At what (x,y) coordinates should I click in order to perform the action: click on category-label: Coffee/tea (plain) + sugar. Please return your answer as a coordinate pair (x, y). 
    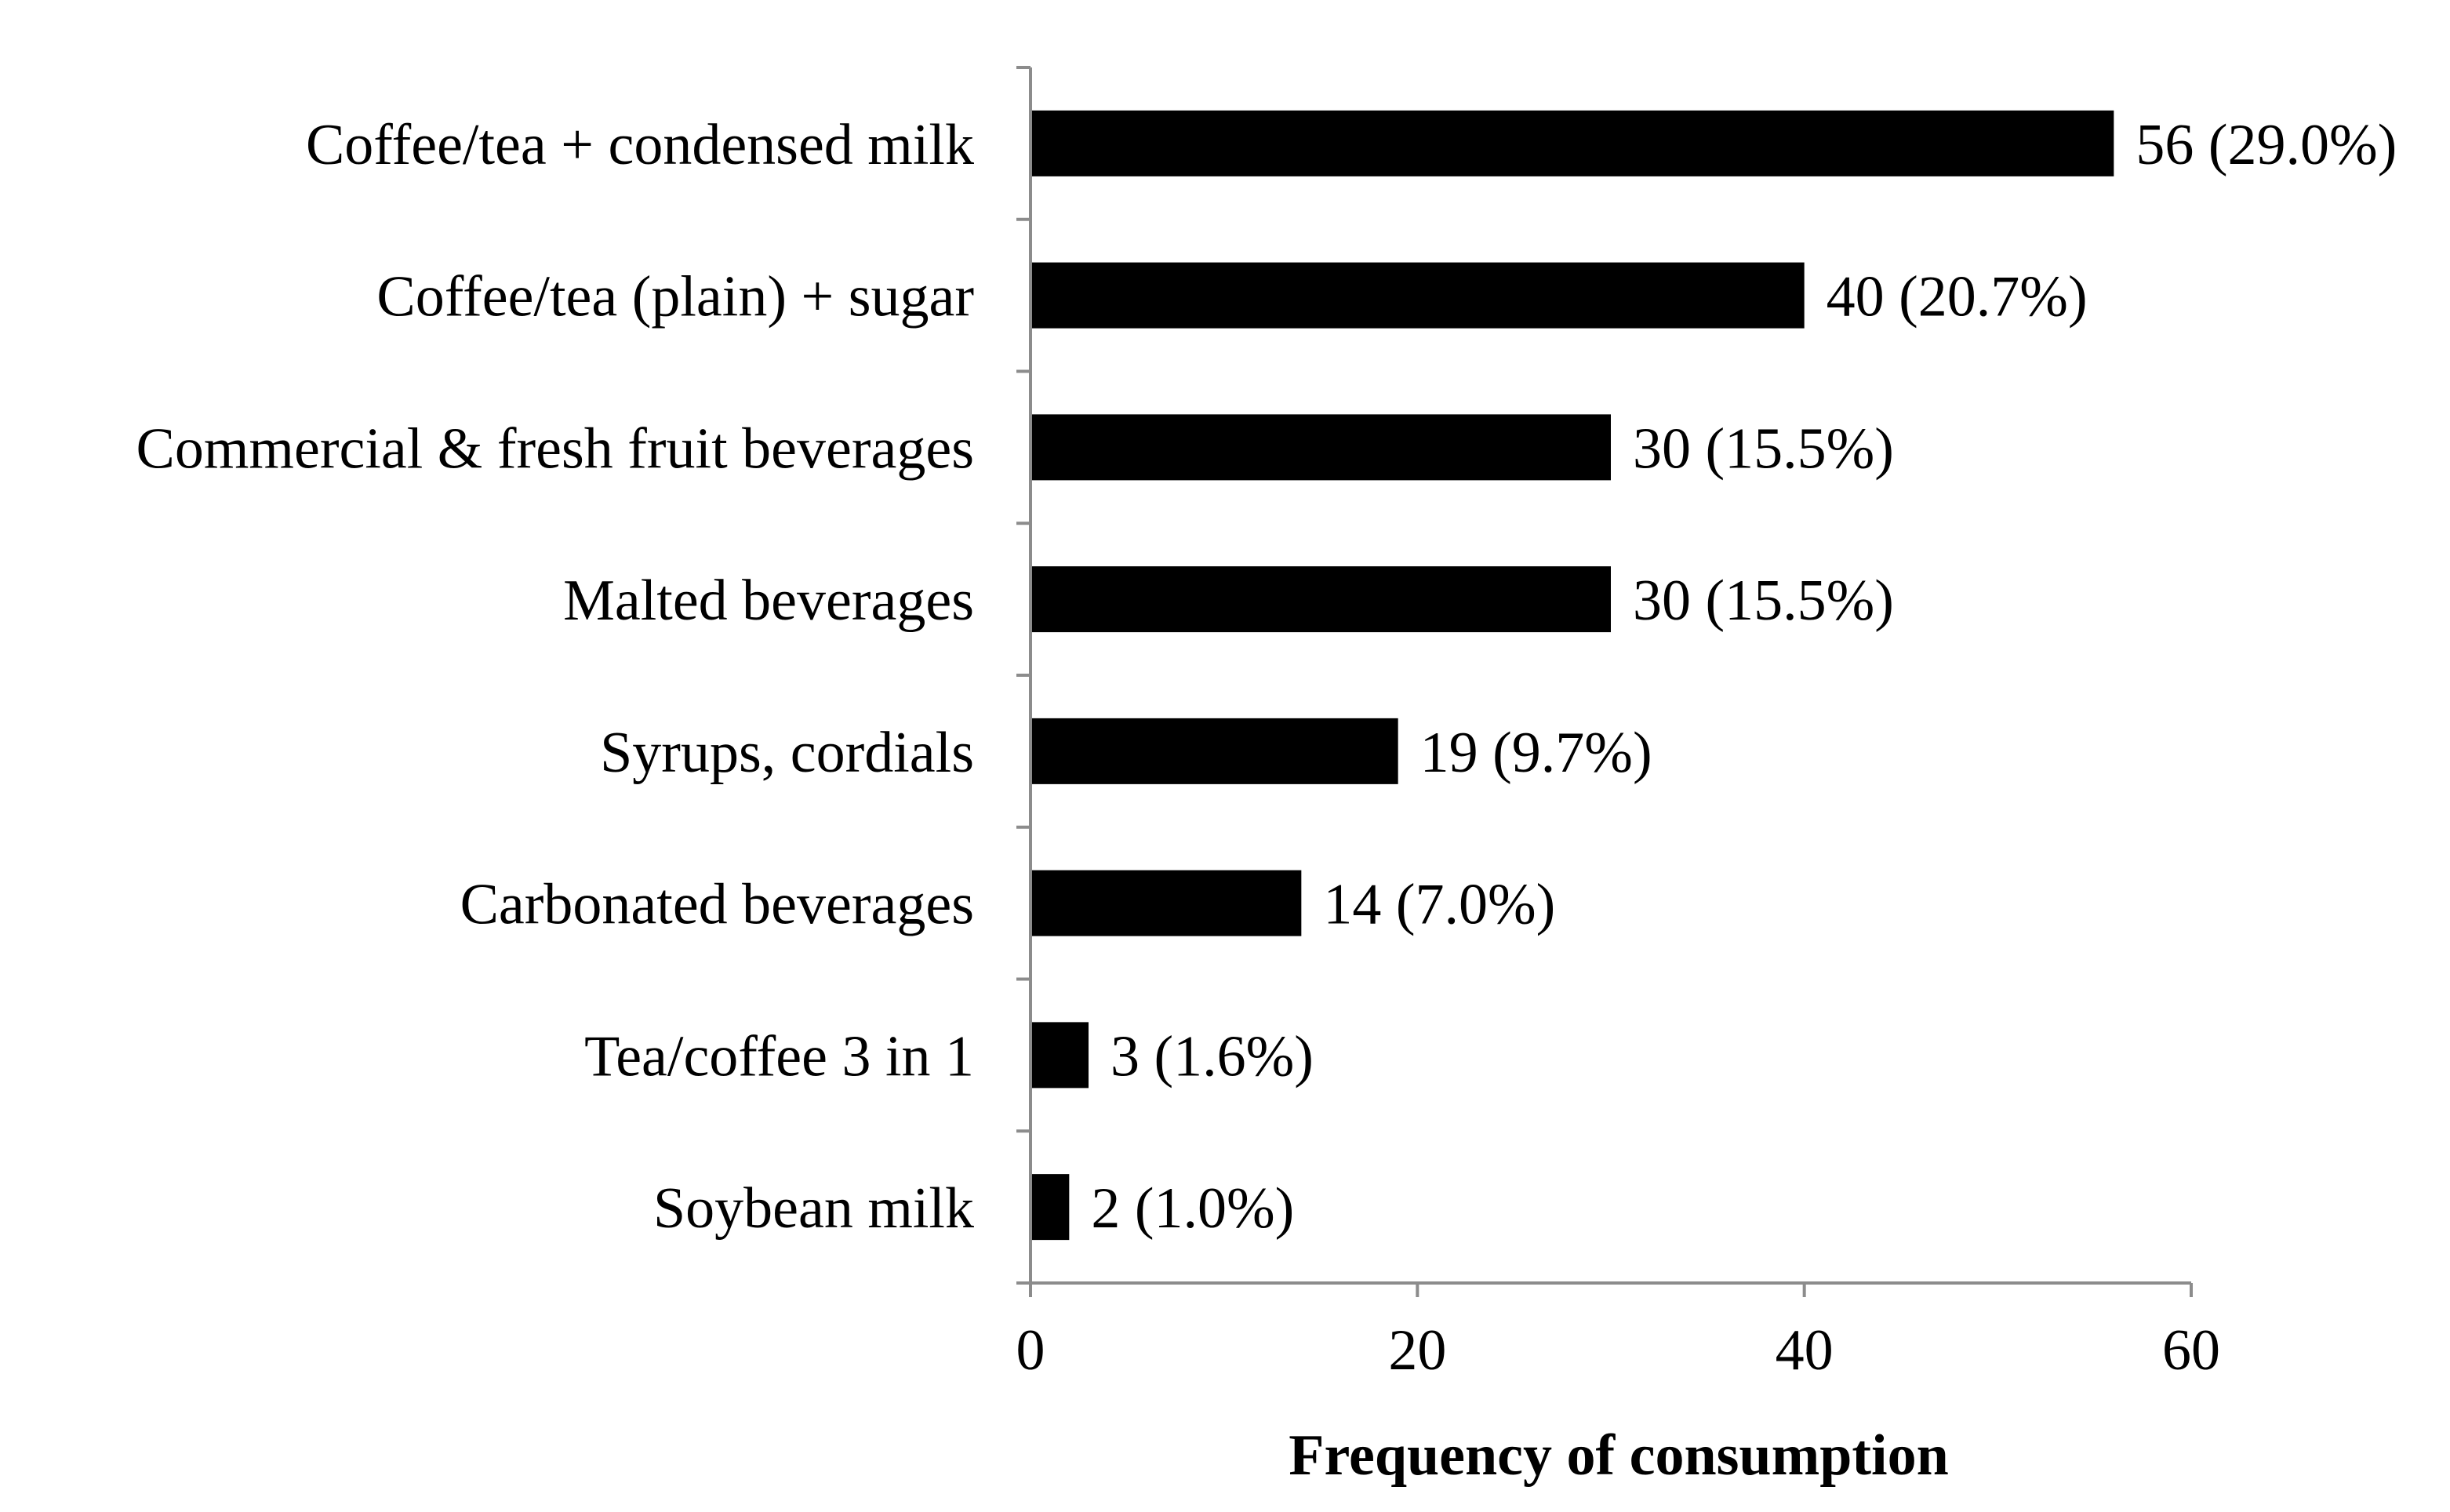
    Looking at the image, I should click on (675, 297).